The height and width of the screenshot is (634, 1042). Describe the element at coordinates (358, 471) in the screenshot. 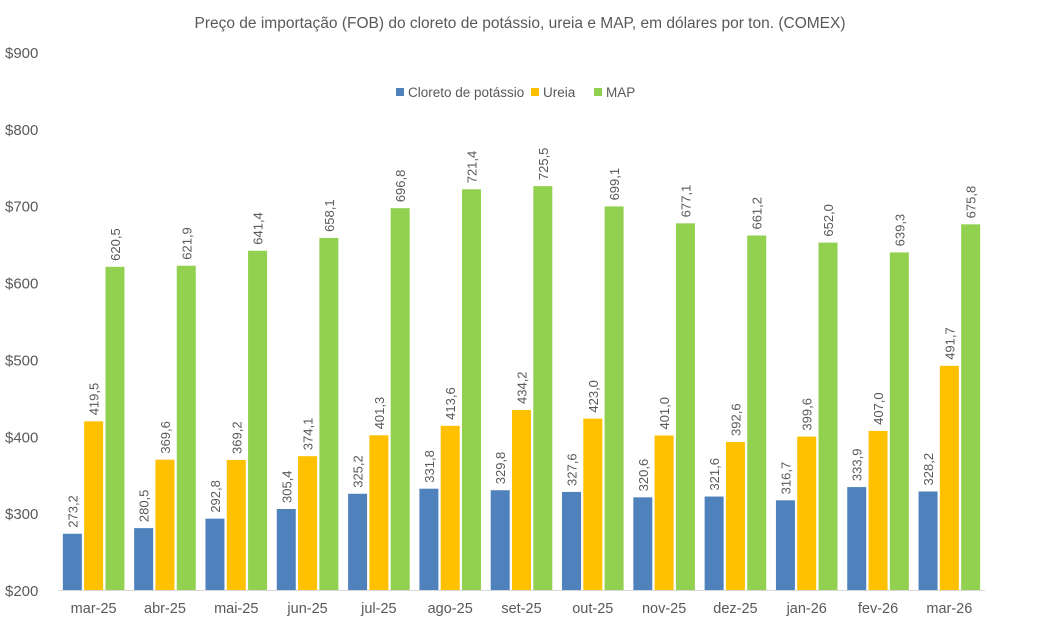

I see `data-label: 325,2` at that location.